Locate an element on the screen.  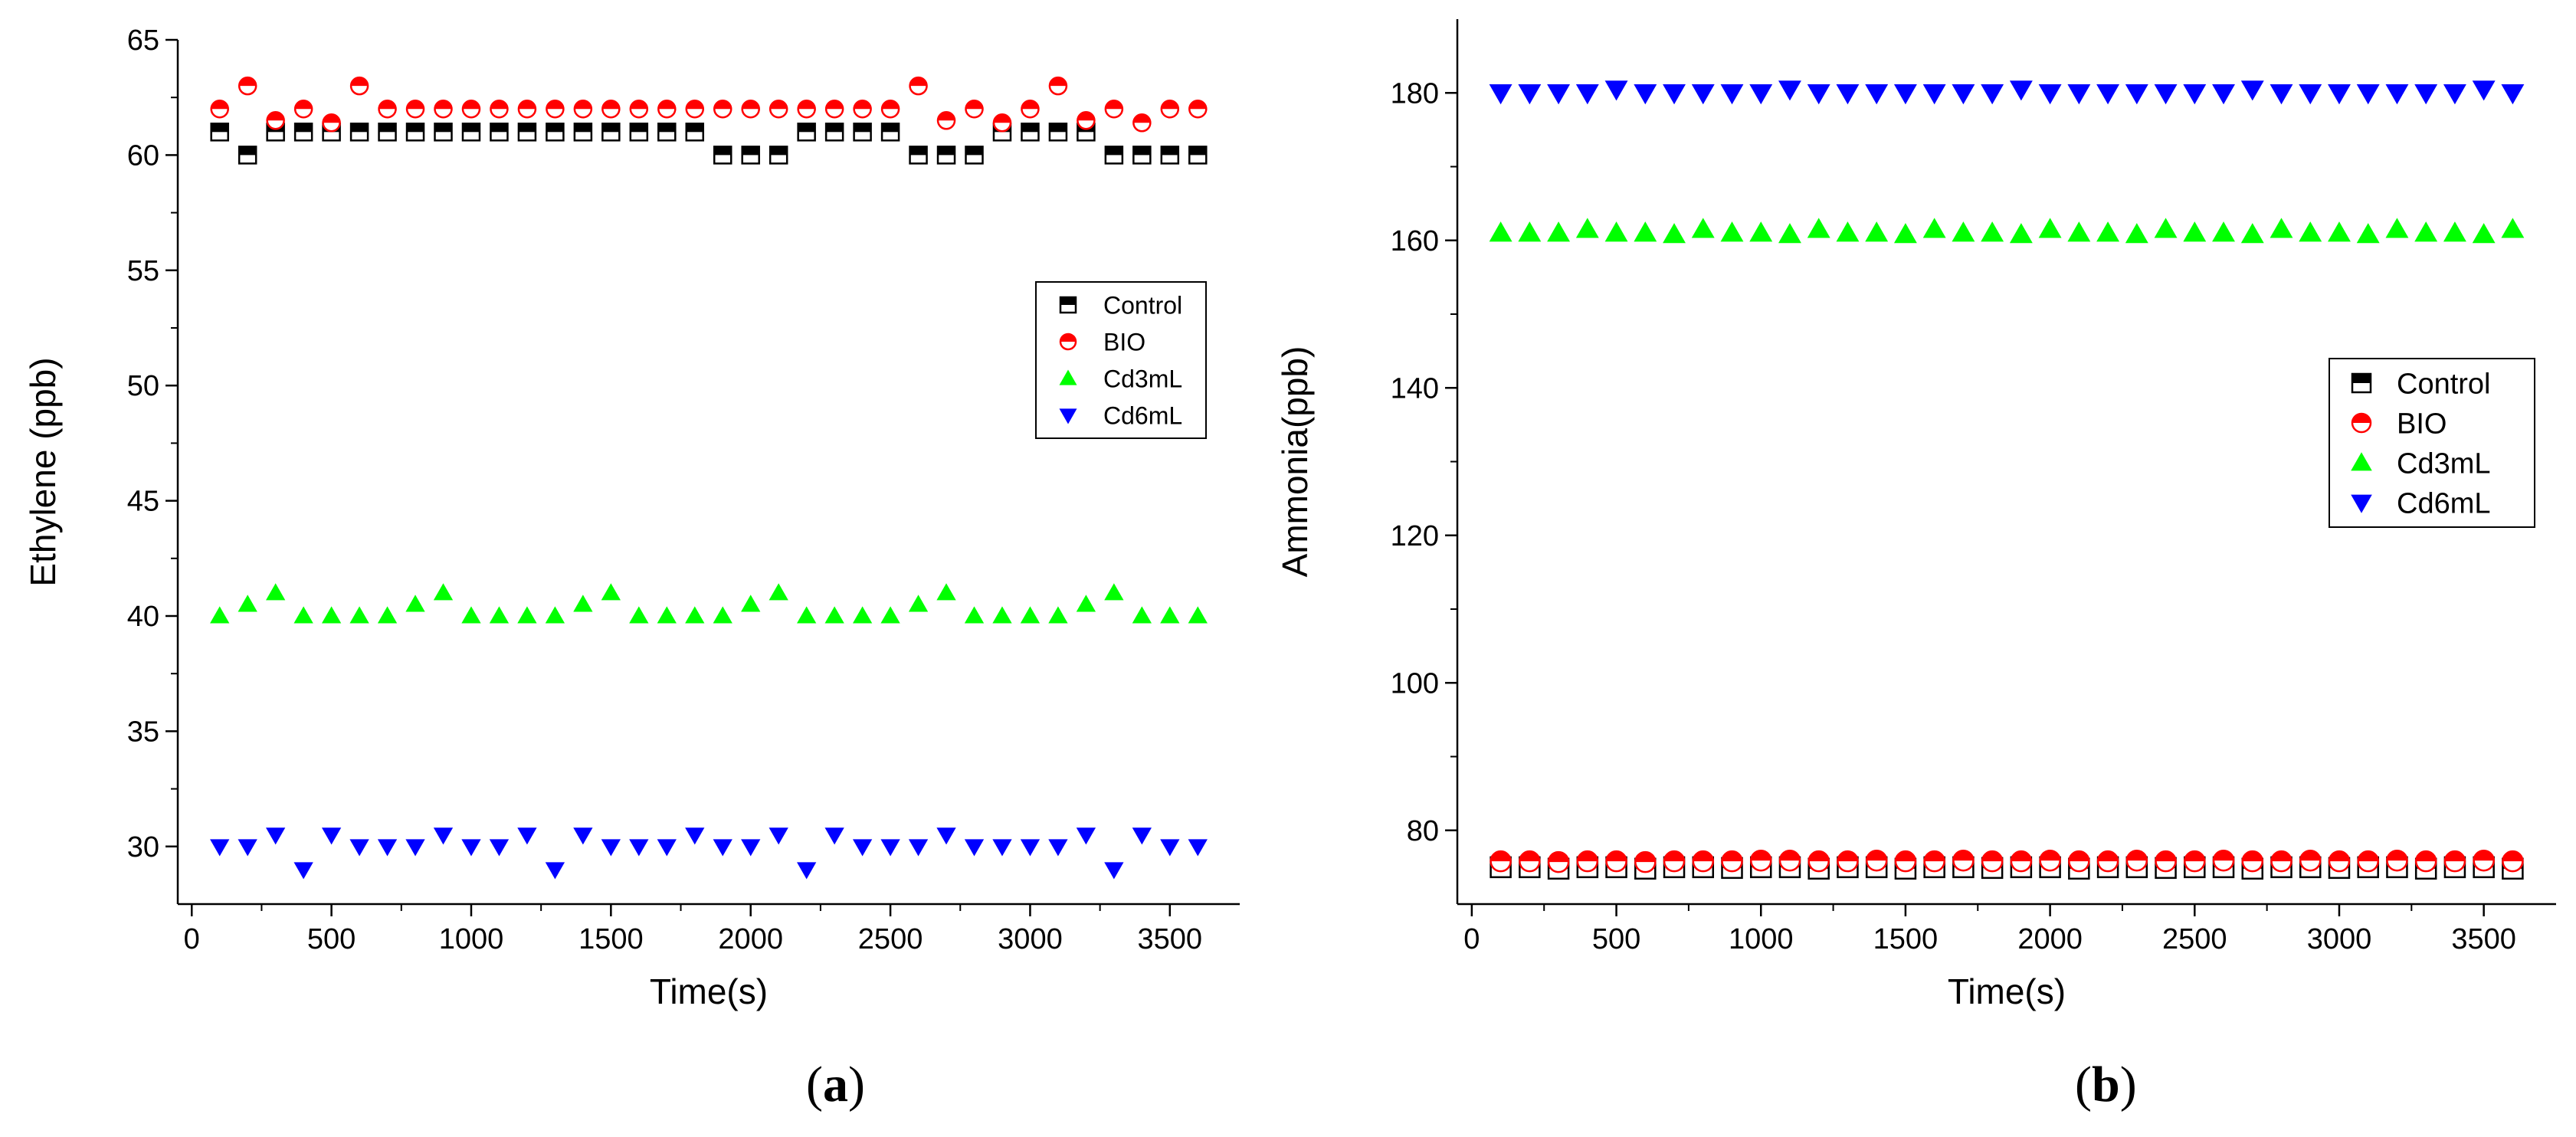
chart-a-point-cd3ml-12-shape is located at coordinates (555, 615).